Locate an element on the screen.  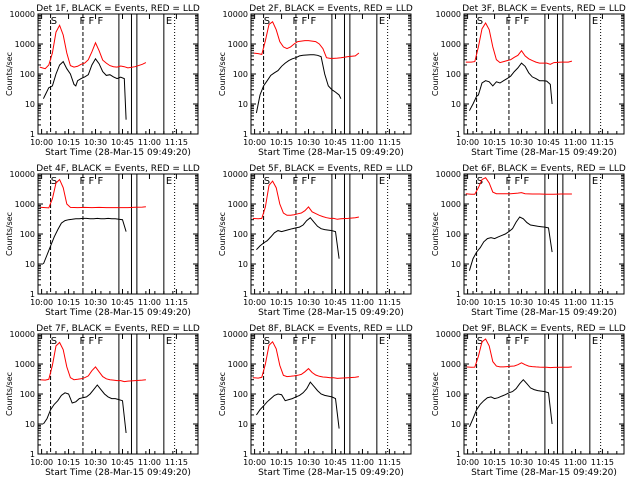
panel-title: Det 5F, BLACK = Events, RED = LLD is located at coordinates (331, 169).